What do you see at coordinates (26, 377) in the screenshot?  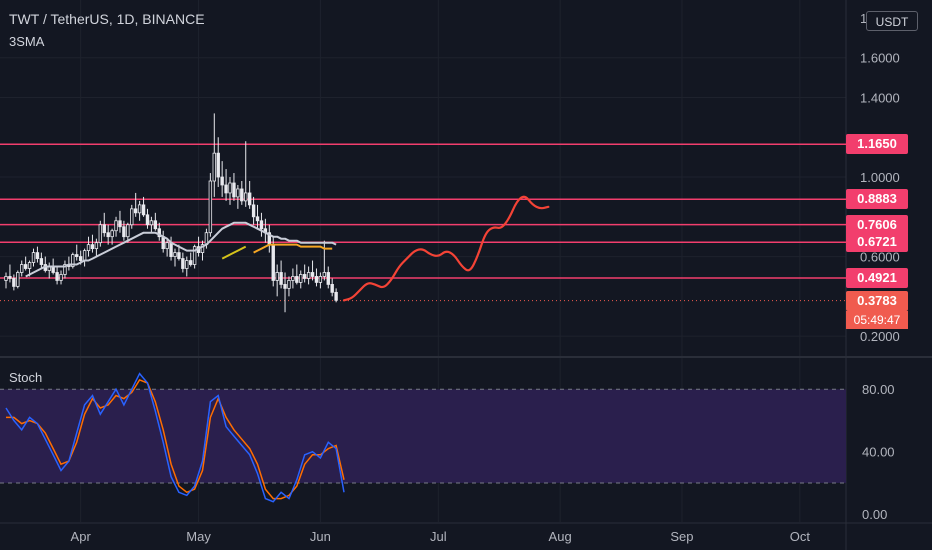 I see `indicator-label-stoch: Stoch` at bounding box center [26, 377].